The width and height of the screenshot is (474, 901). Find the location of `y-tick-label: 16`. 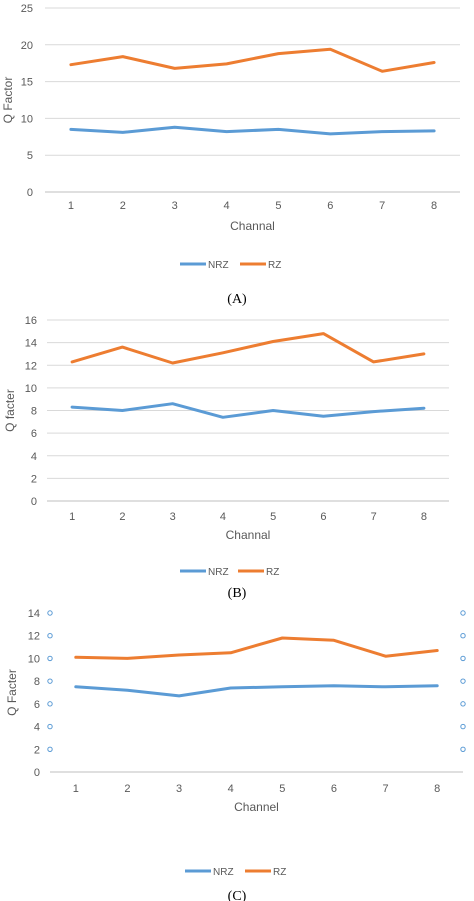

y-tick-label: 16 is located at coordinates (31, 321).